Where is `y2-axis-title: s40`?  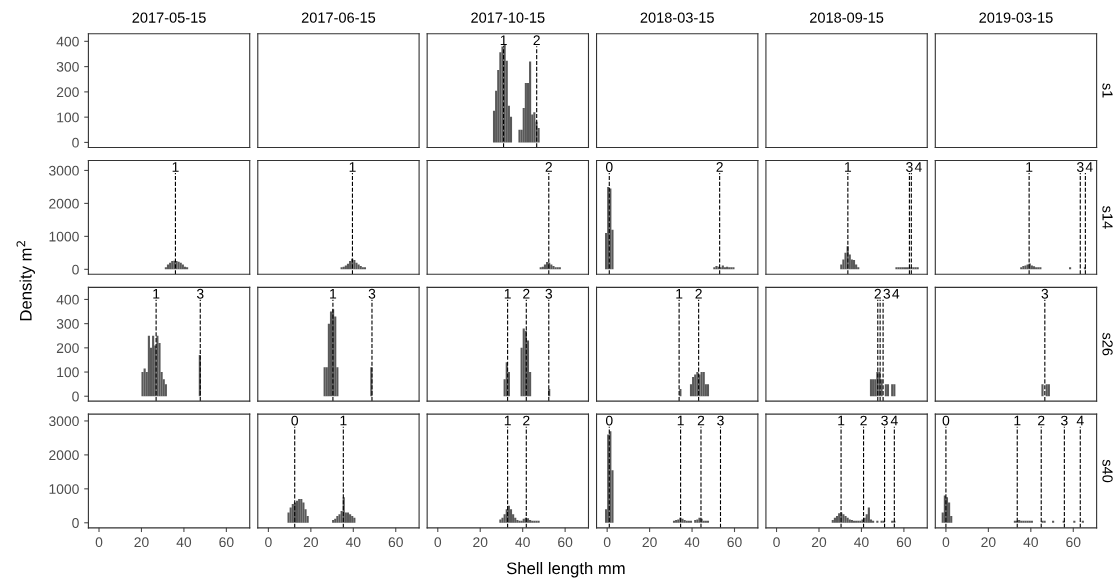 y2-axis-title: s40 is located at coordinates (1107, 471).